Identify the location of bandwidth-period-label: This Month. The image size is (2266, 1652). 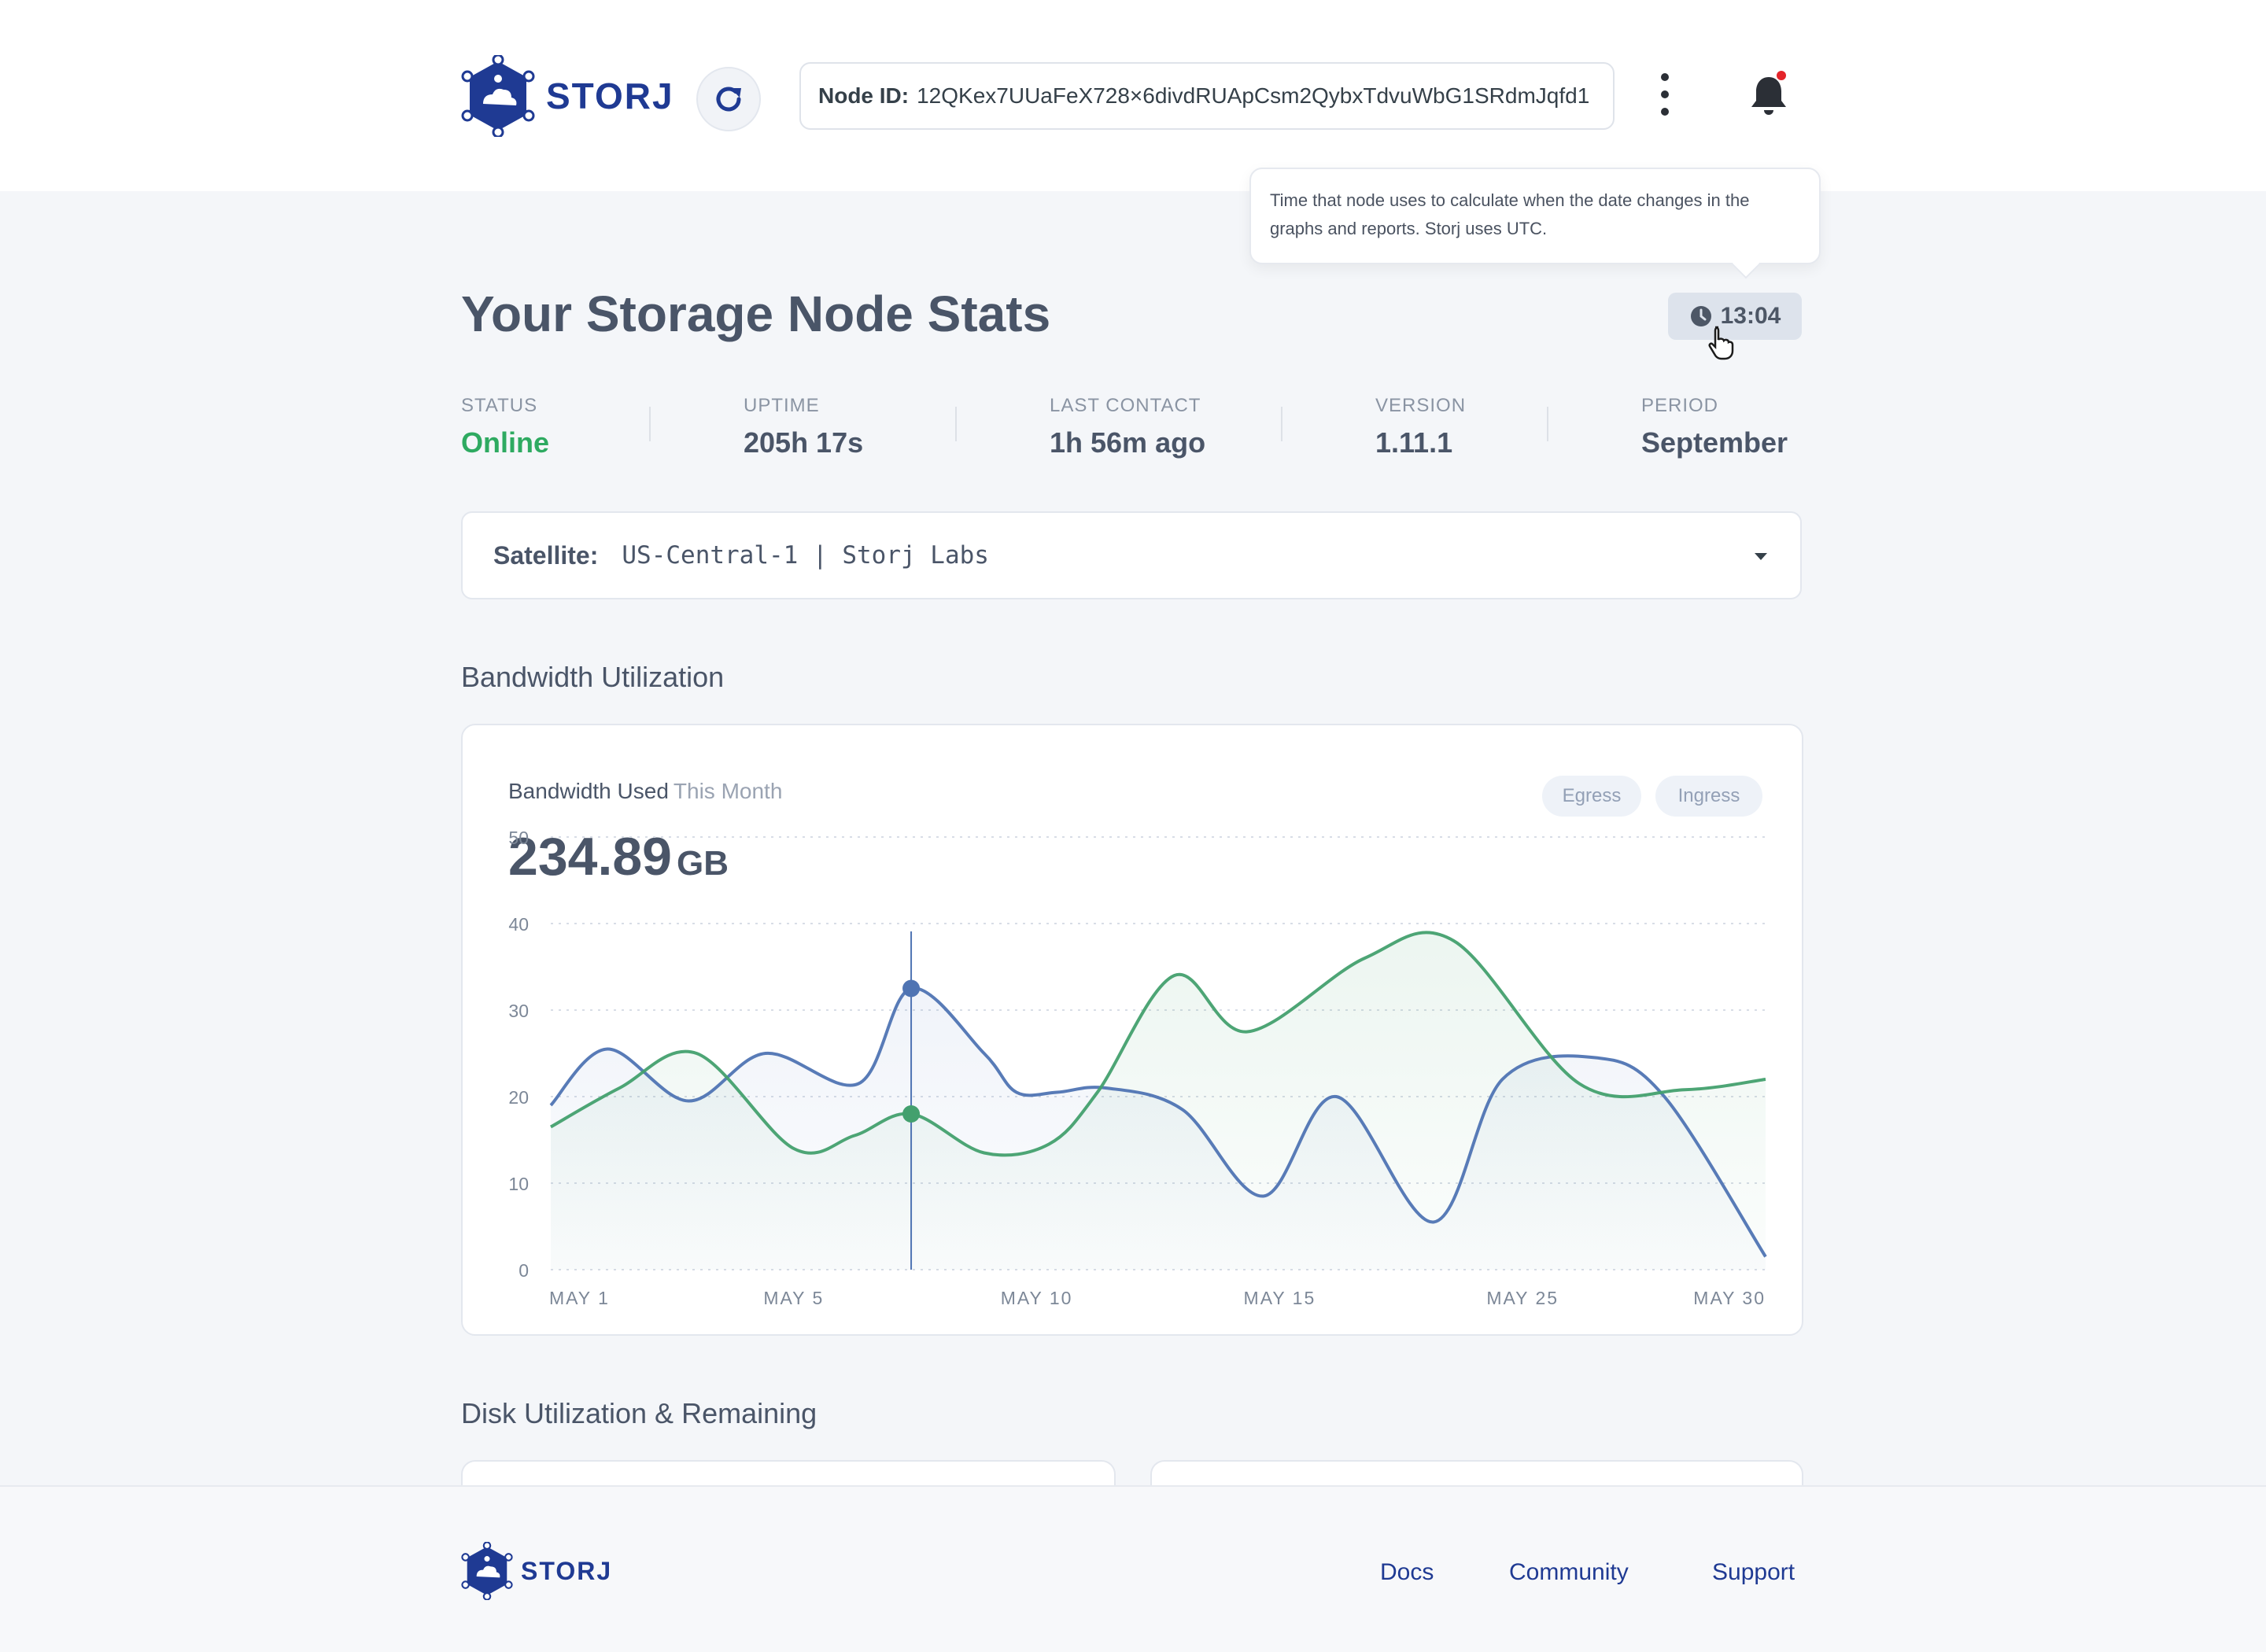
(728, 791).